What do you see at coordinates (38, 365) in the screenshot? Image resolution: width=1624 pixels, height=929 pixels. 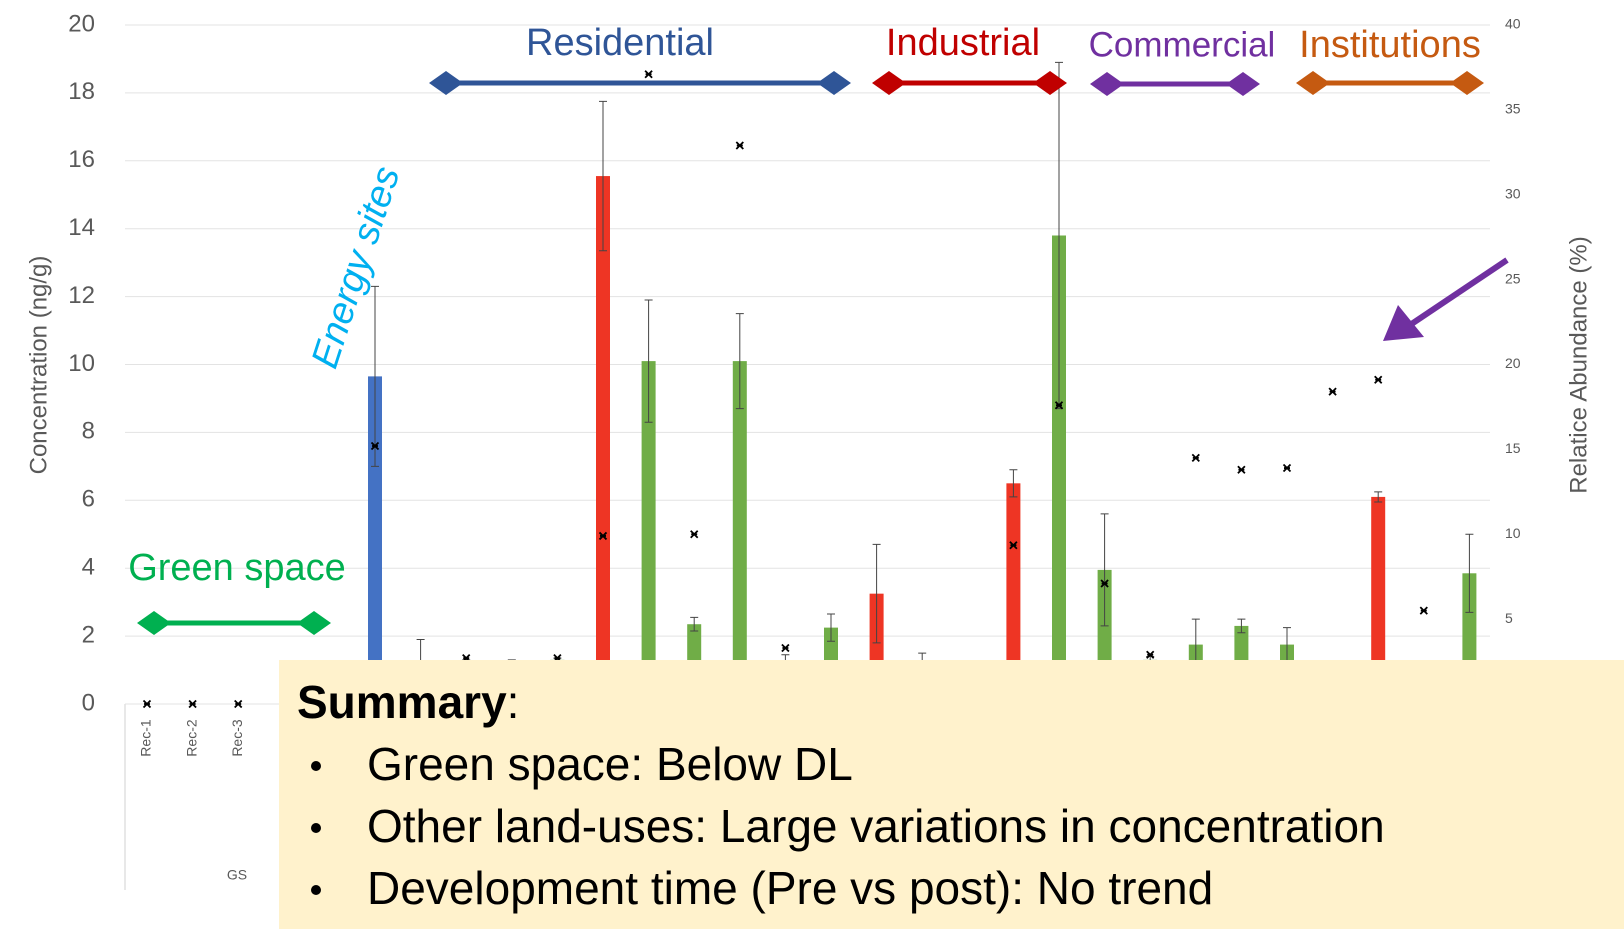 I see `y-axis-title: Concentration (ng/g)` at bounding box center [38, 365].